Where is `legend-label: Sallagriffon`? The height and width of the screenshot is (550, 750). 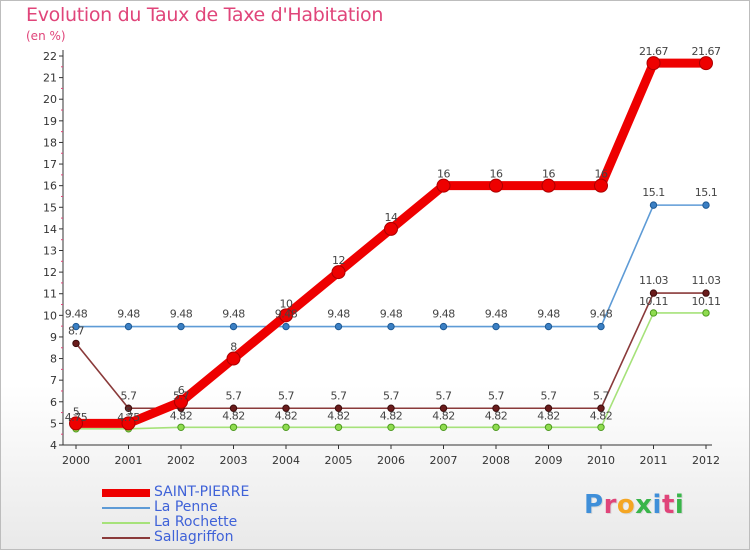
legend-label: Sallagriffon is located at coordinates (194, 537).